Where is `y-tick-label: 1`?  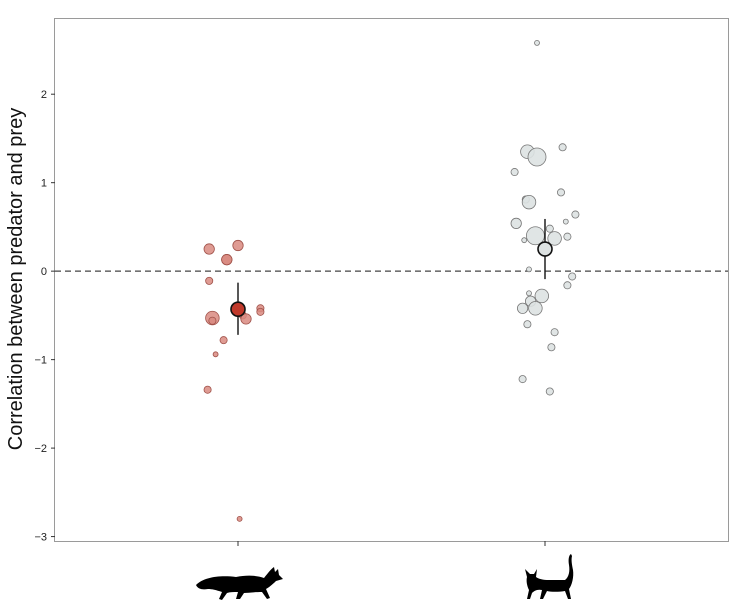
y-tick-label: 1 is located at coordinates (44, 184).